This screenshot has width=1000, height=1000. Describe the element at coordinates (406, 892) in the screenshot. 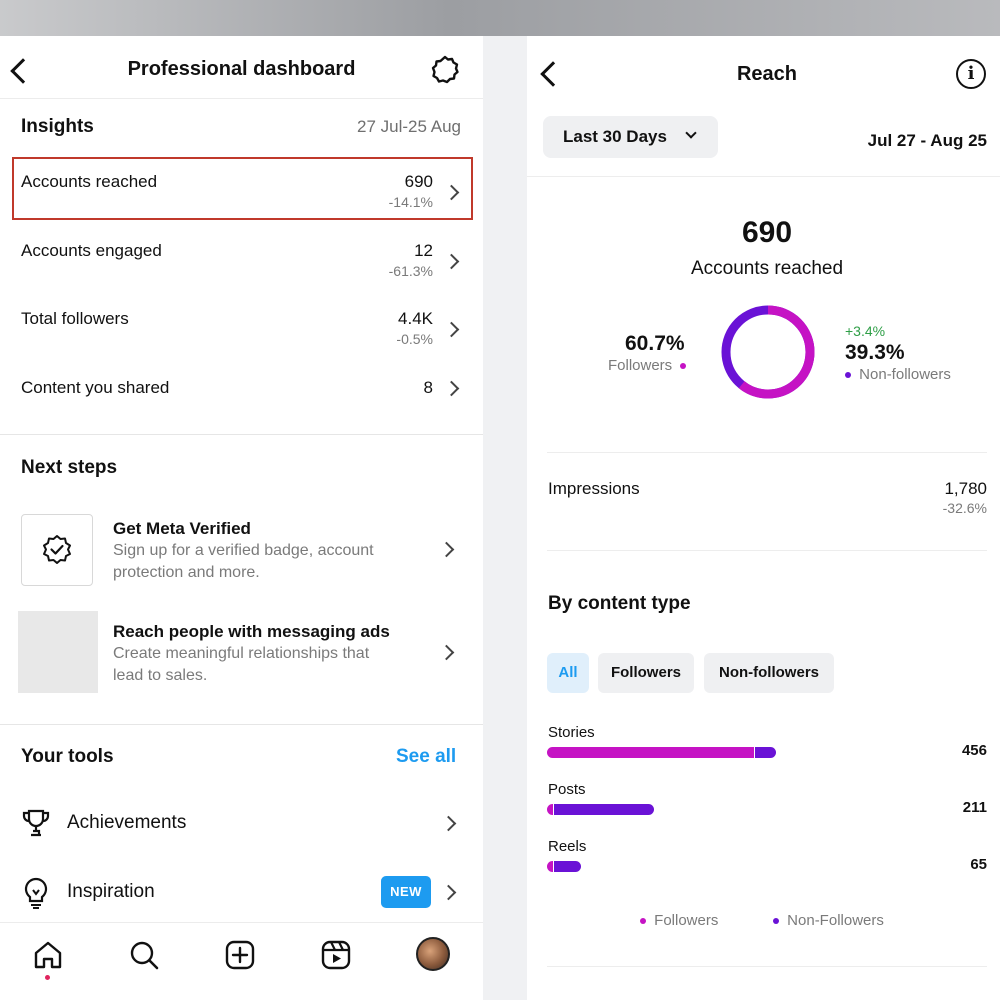

I see `new-badge: NEW` at that location.